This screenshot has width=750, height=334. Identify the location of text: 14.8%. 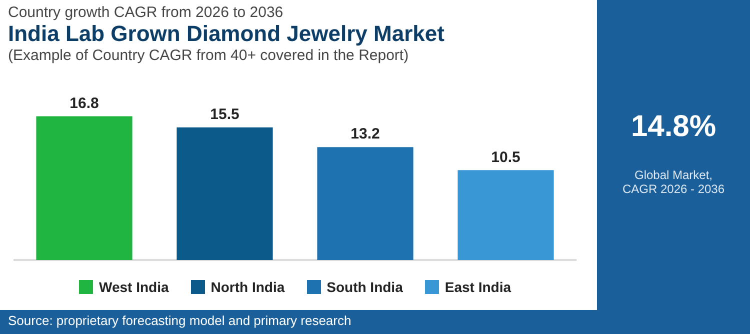
(674, 127).